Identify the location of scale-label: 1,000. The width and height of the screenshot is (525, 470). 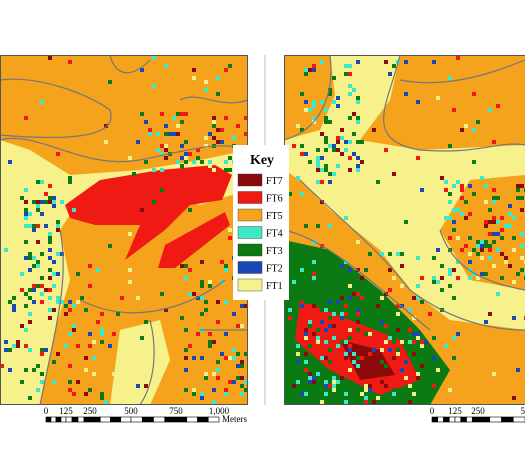
(219, 411).